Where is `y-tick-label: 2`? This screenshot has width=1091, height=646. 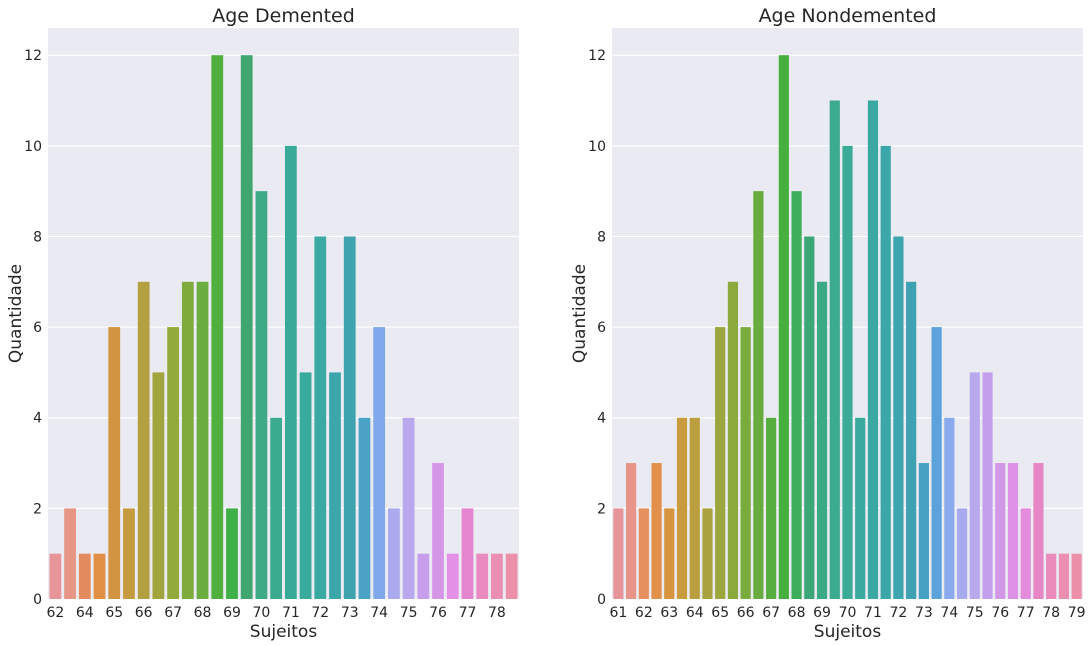 y-tick-label: 2 is located at coordinates (37, 509).